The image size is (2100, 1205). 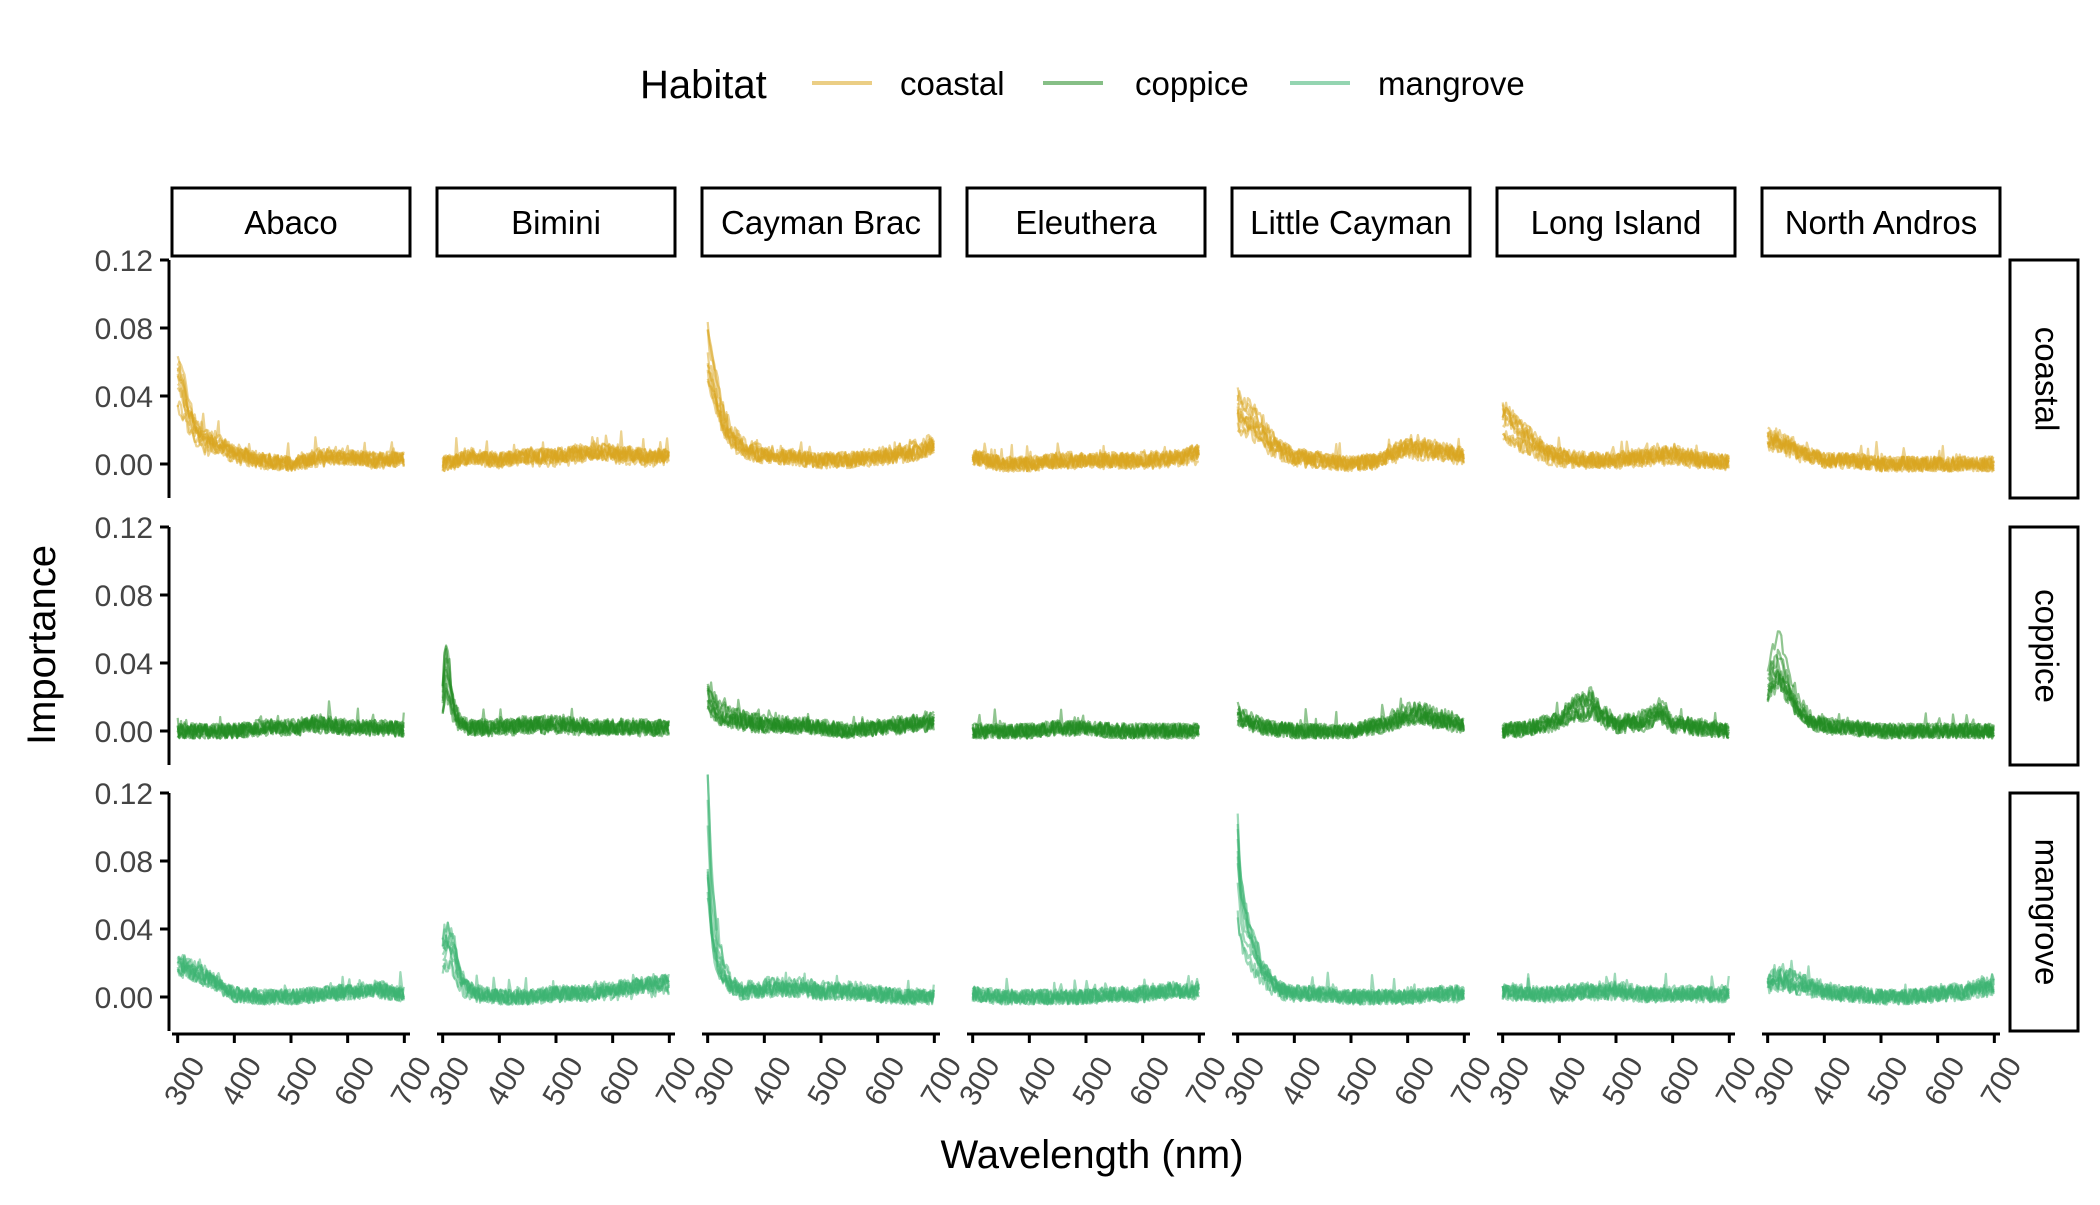 I want to click on panel-coastal-long-island, so click(x=1615, y=436).